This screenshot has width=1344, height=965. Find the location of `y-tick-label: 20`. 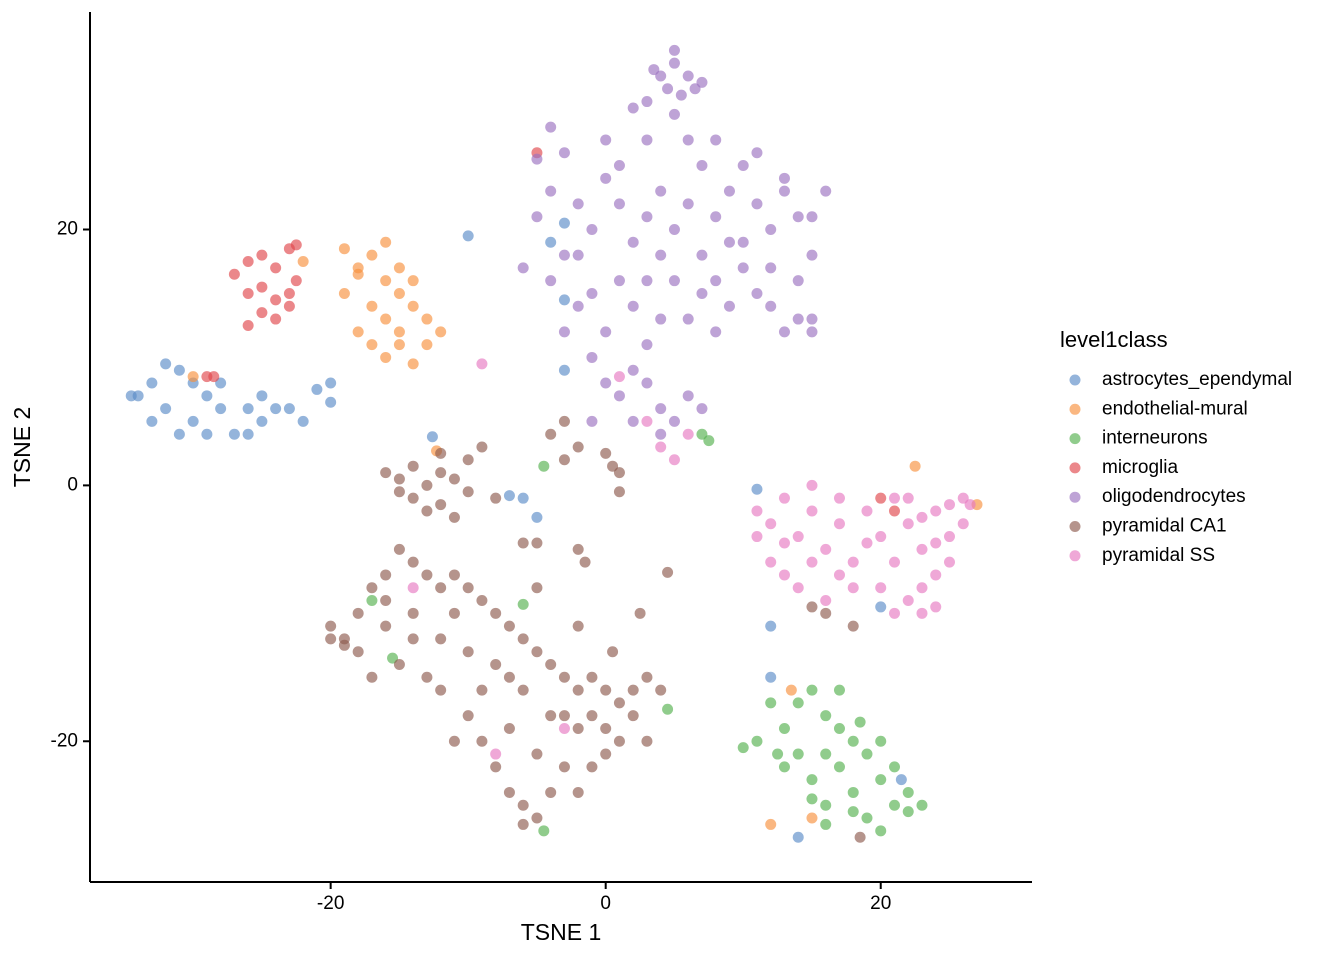

y-tick-label: 20 is located at coordinates (67, 229).